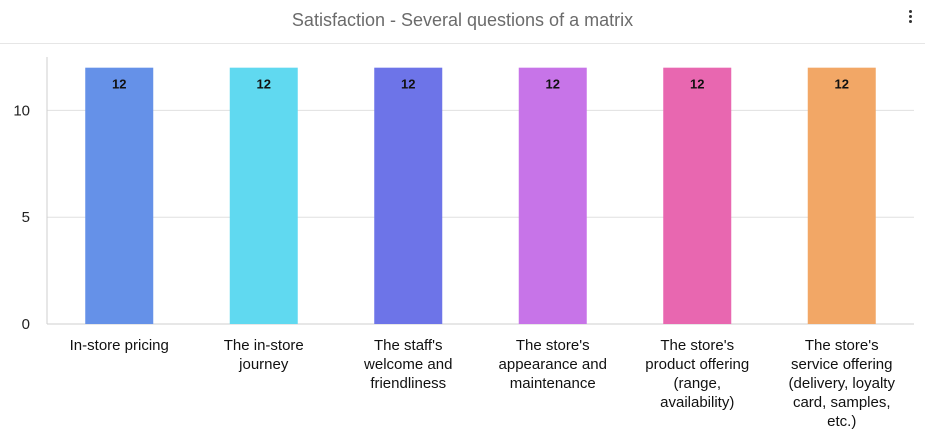 This screenshot has height=440, width=925. What do you see at coordinates (842, 402) in the screenshot?
I see `x-tick-label-line: card, samples,` at bounding box center [842, 402].